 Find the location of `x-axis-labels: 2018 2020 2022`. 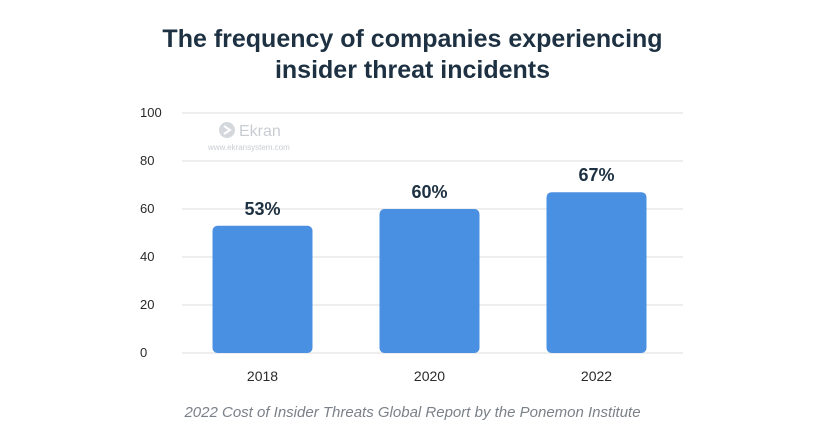

x-axis-labels: 2018 2020 2022 is located at coordinates (429, 376).